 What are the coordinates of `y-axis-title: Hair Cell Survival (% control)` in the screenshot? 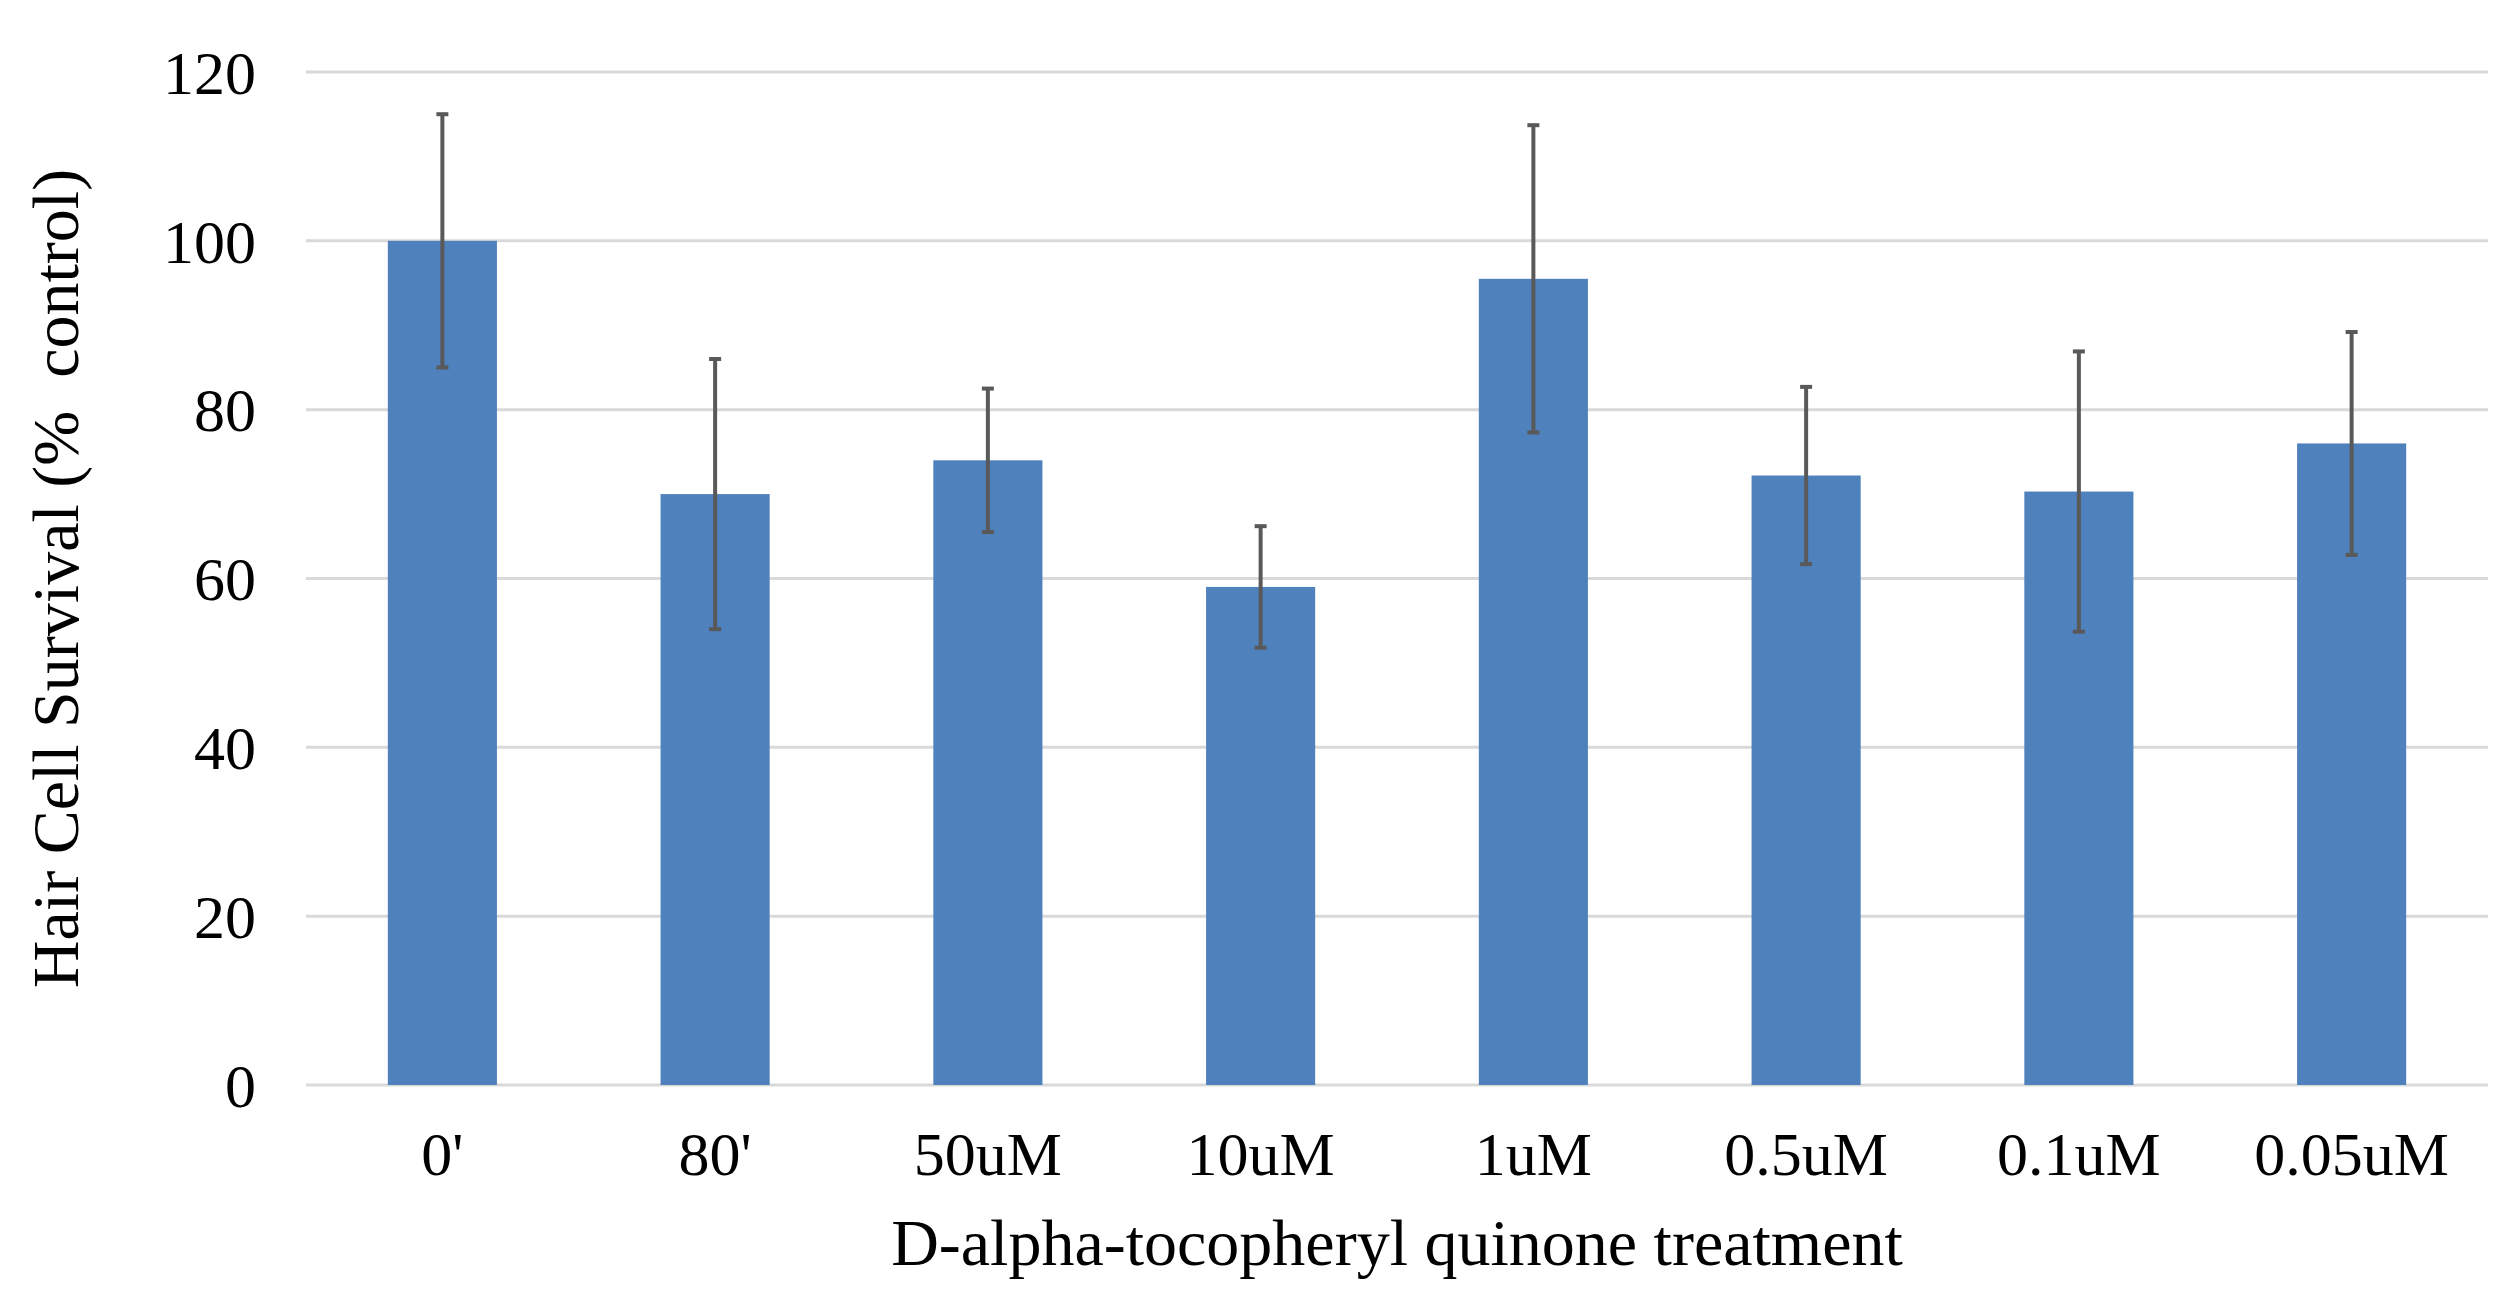 It's located at (56, 578).